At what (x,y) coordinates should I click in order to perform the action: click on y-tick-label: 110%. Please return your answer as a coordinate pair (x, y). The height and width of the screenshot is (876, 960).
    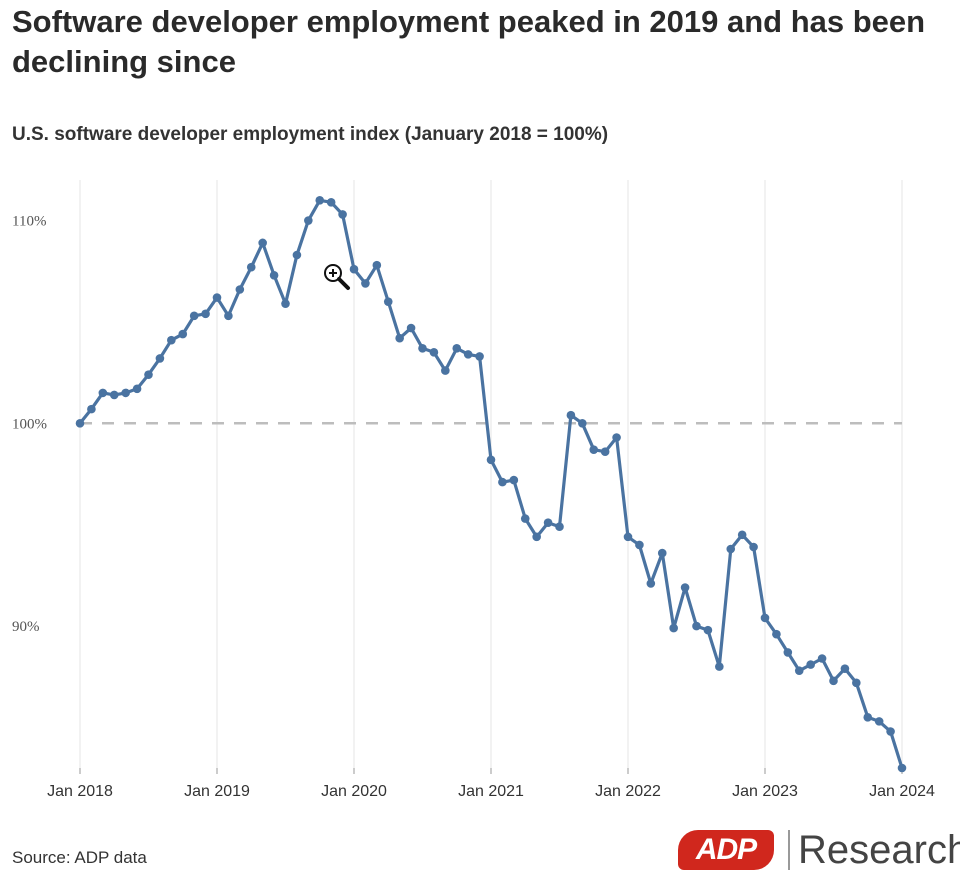
    Looking at the image, I should click on (29, 222).